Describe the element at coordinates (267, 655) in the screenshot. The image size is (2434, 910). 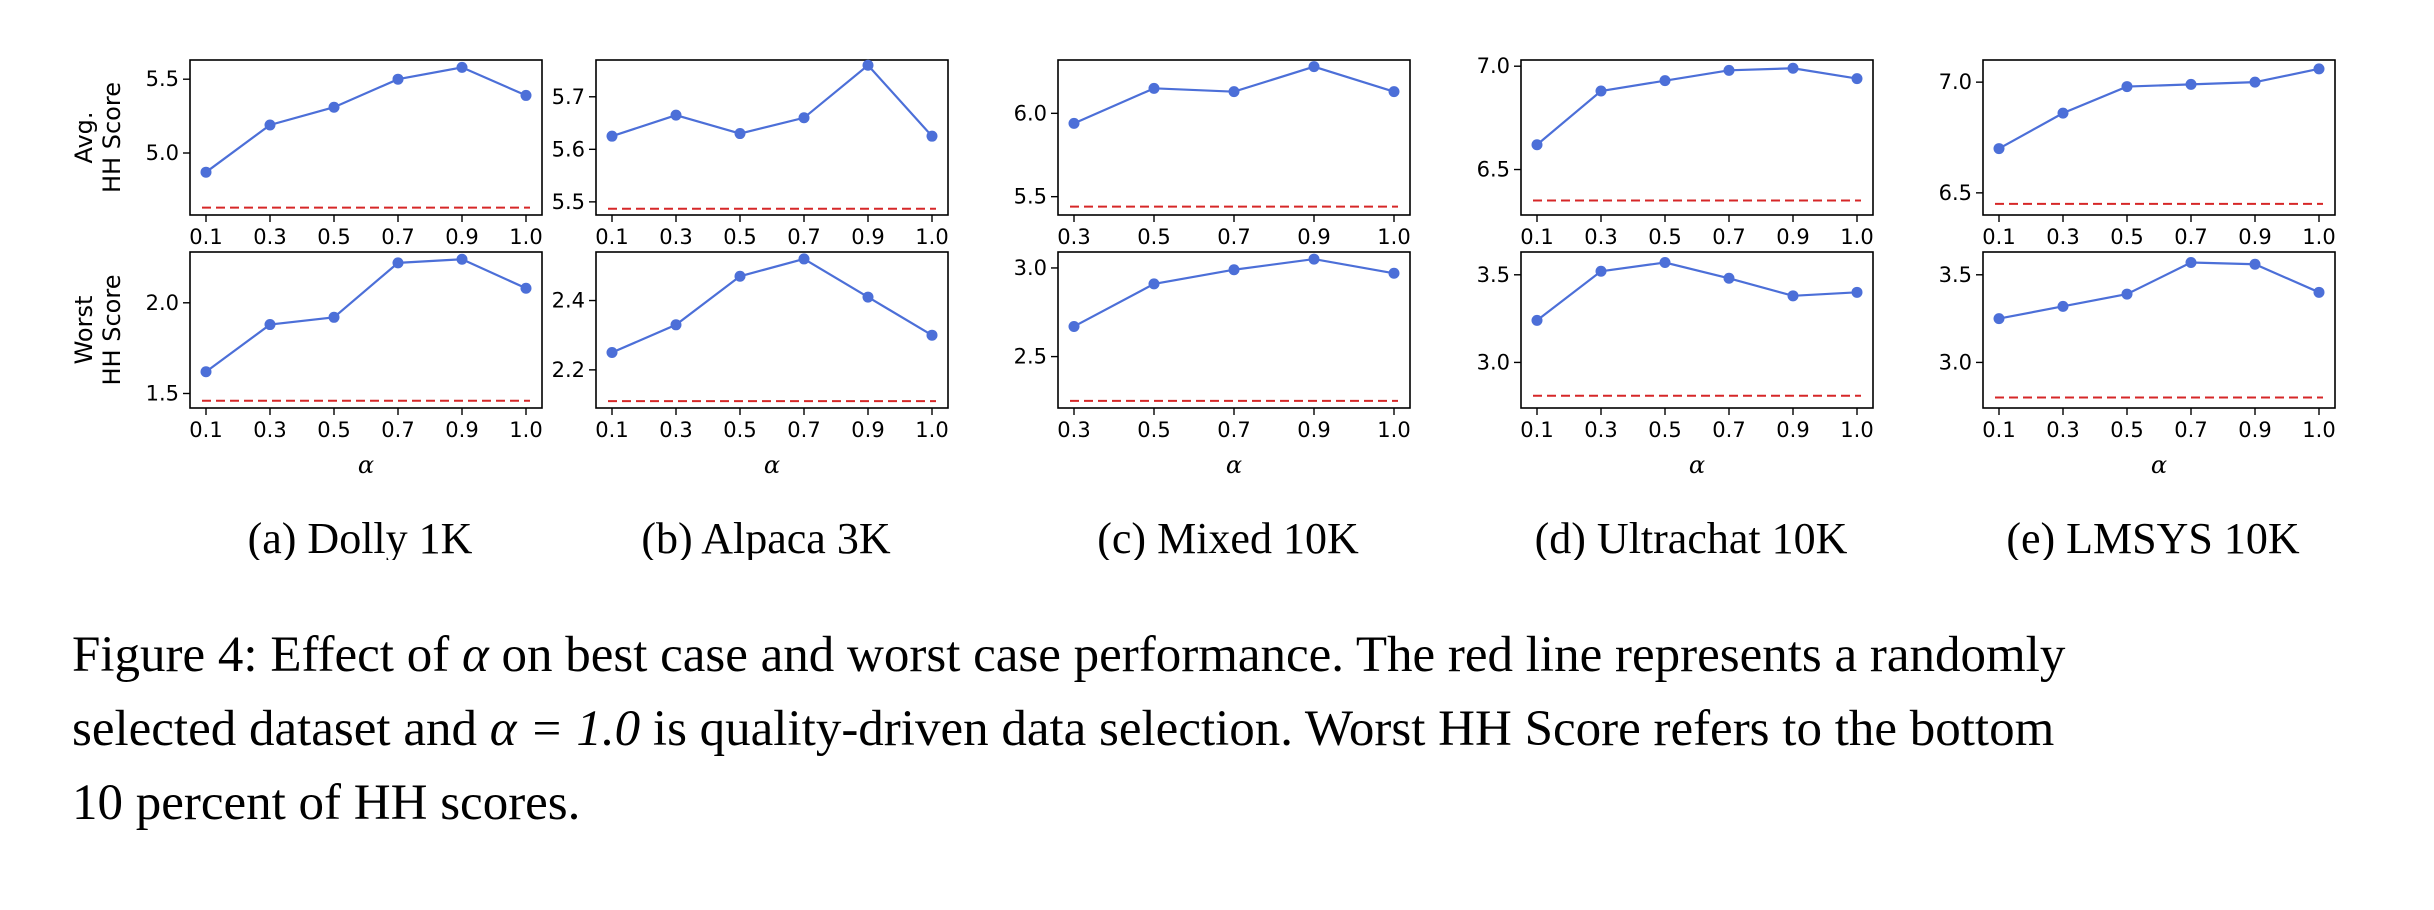
I see `caption-text: Figure 4: Effect of` at that location.